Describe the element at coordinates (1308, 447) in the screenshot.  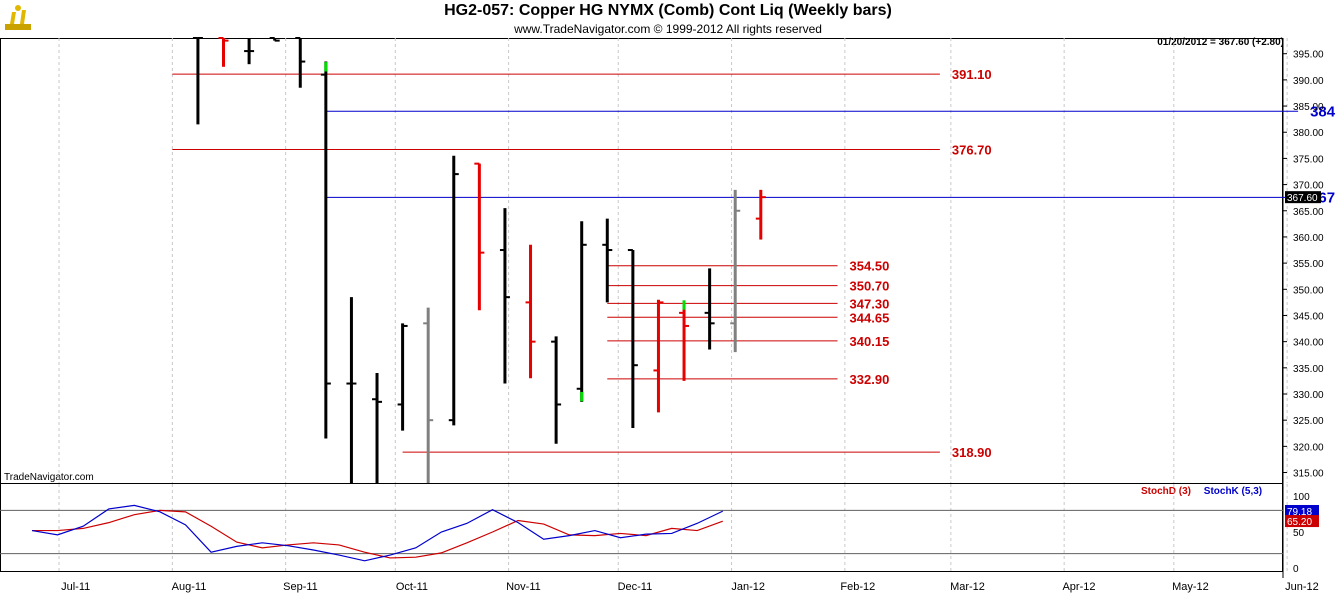
I see `y-tick-label: 320.00` at that location.